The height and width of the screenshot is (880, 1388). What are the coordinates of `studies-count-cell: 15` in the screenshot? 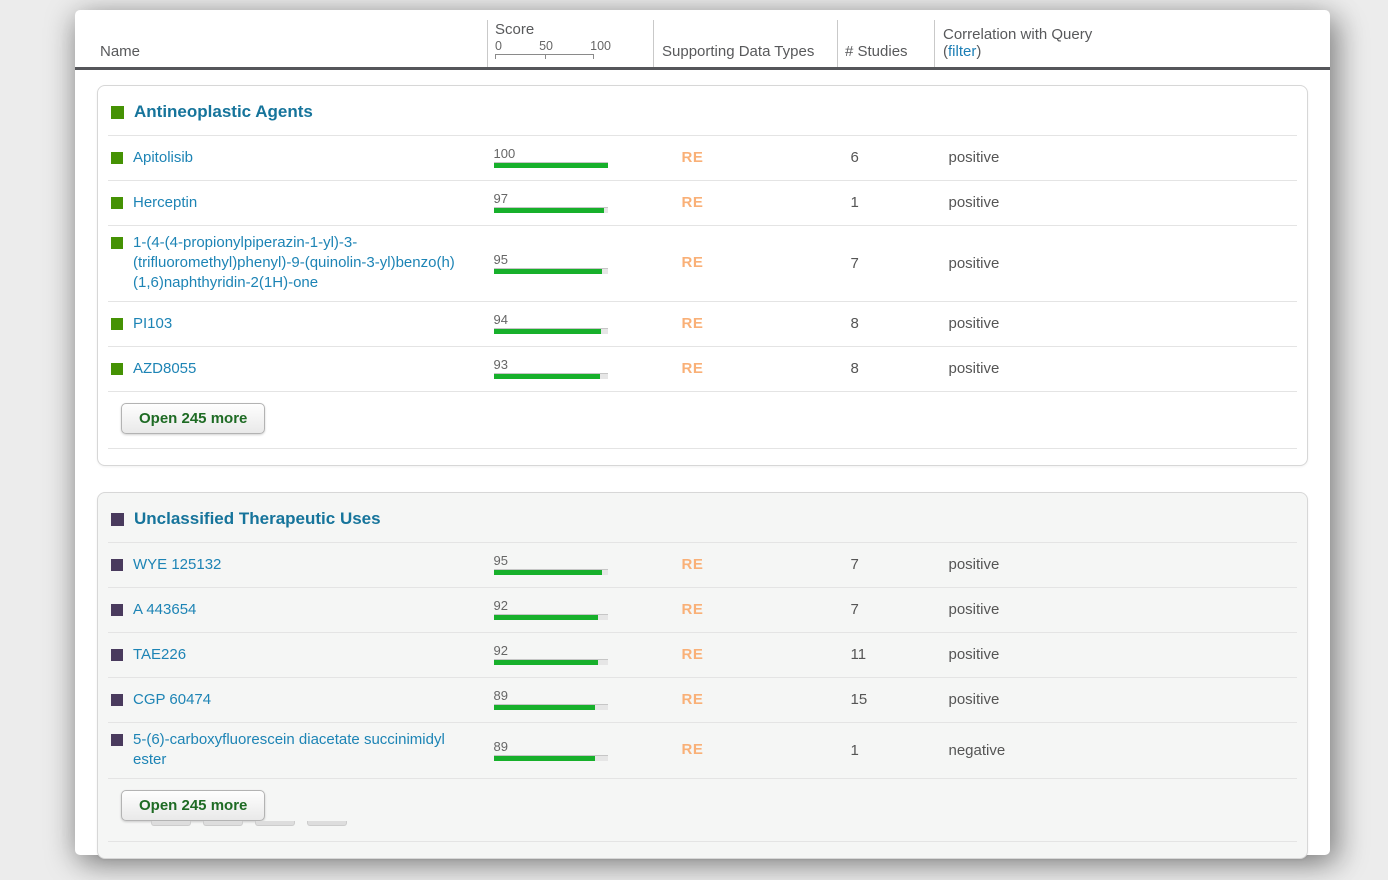 It's located at (892, 699).